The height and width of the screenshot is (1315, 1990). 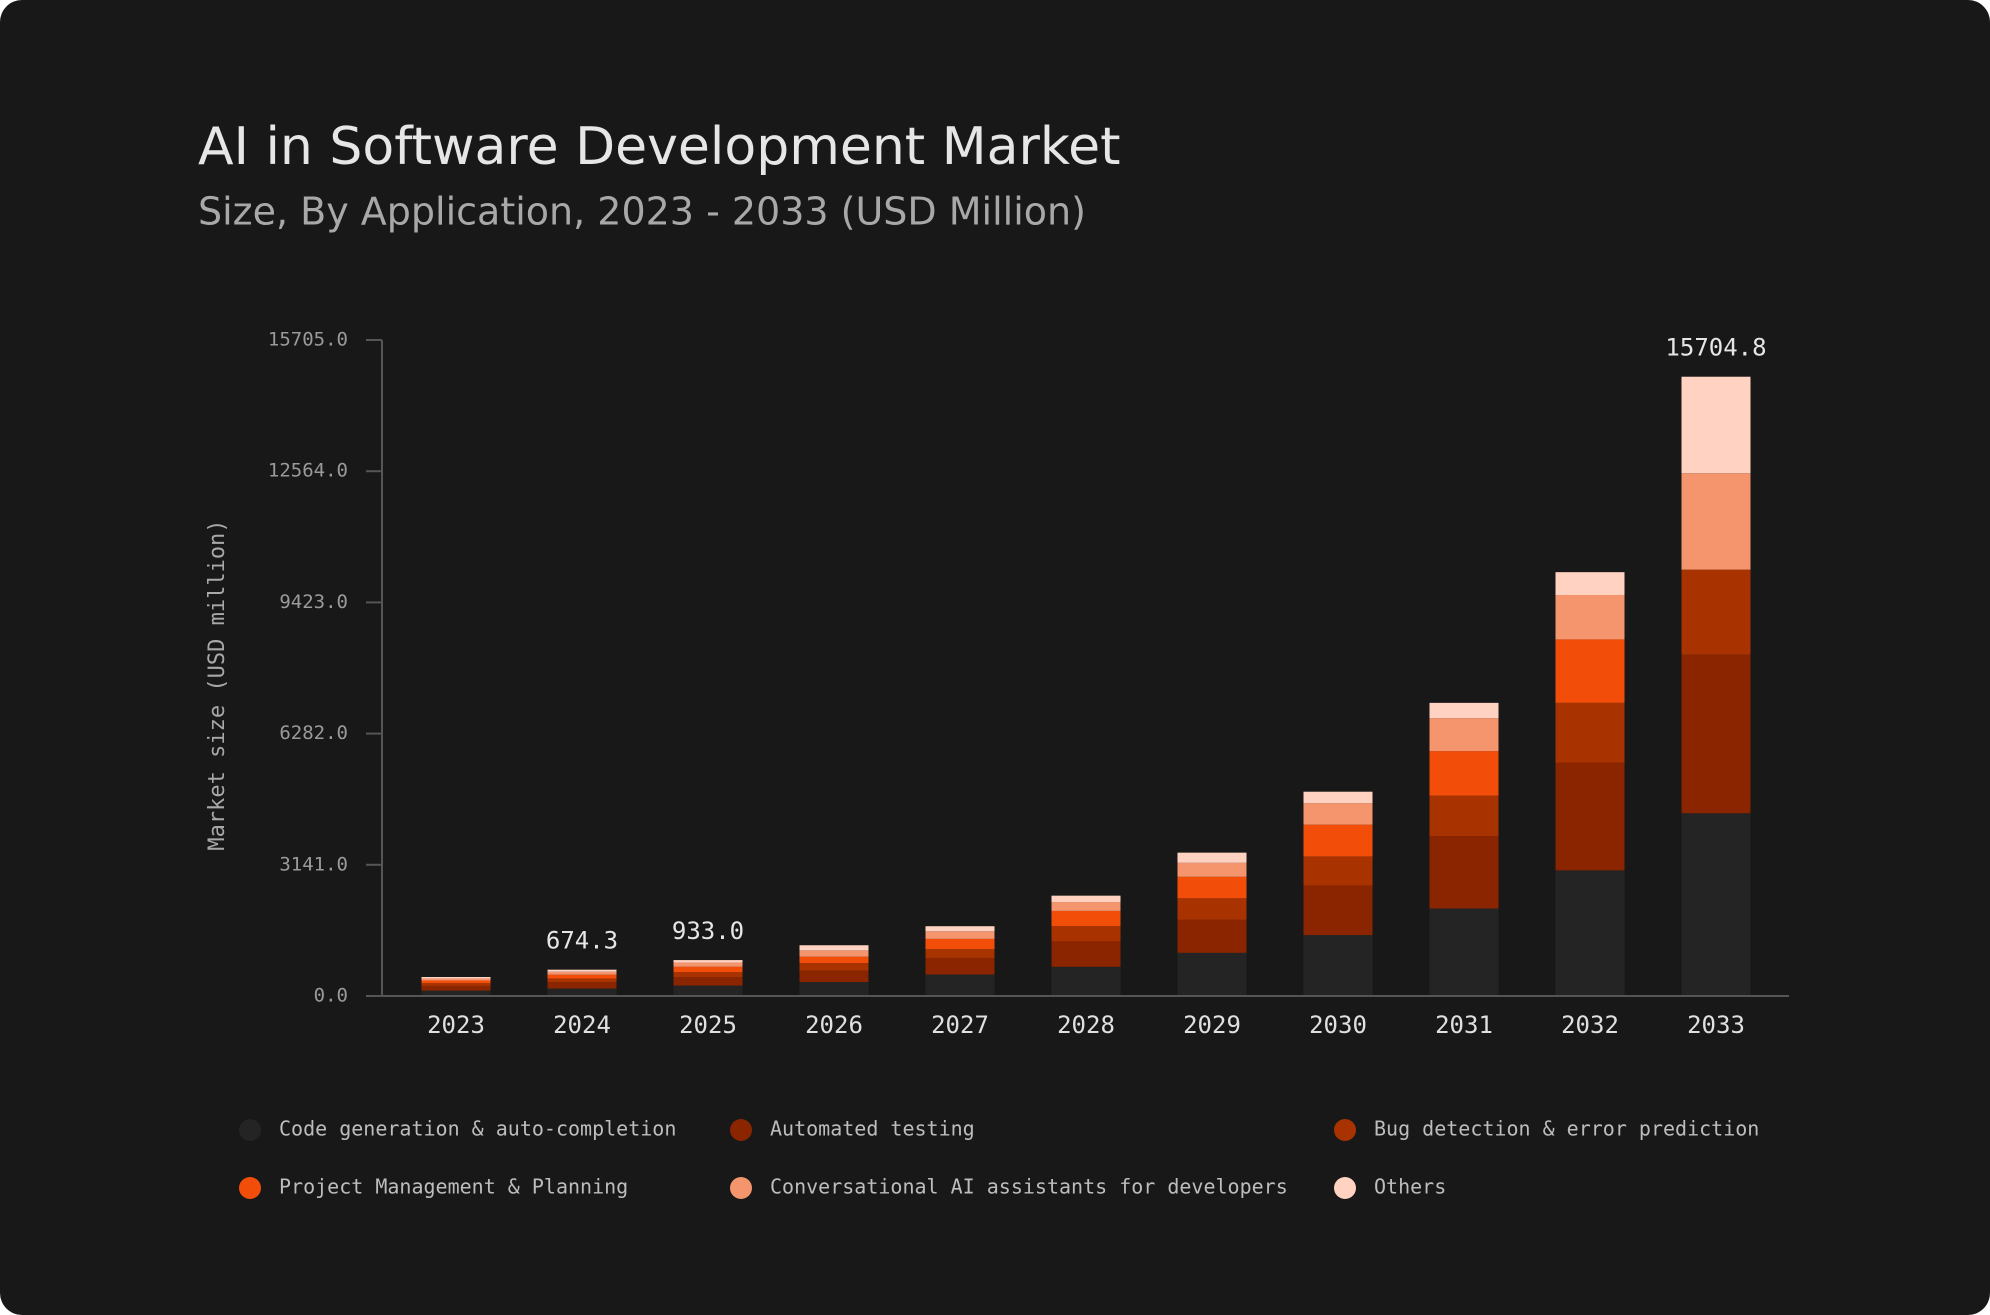 What do you see at coordinates (1338, 1025) in the screenshot?
I see `x-tick-label: 2030` at bounding box center [1338, 1025].